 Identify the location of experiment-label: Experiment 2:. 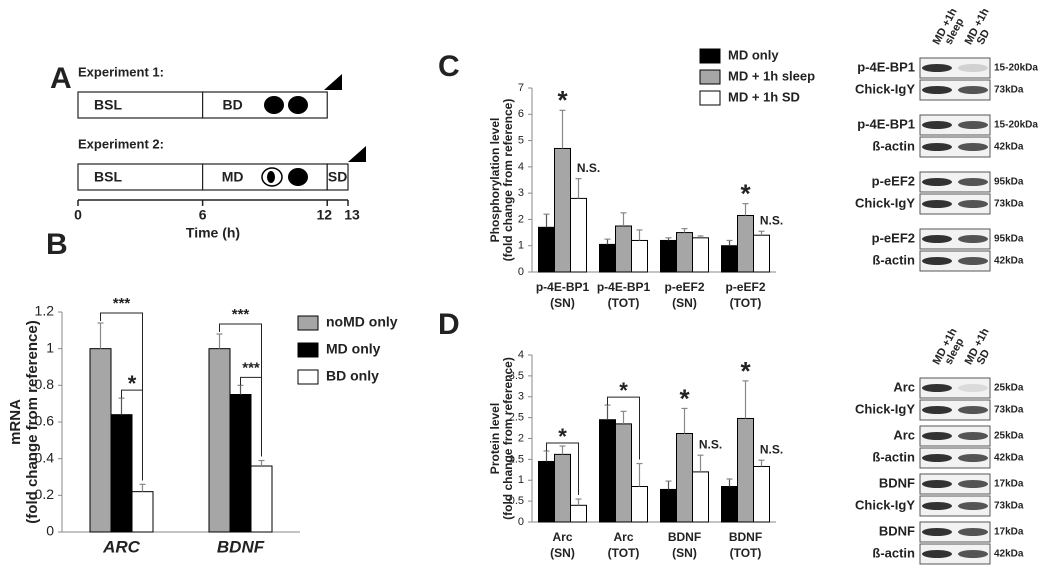
(121, 143).